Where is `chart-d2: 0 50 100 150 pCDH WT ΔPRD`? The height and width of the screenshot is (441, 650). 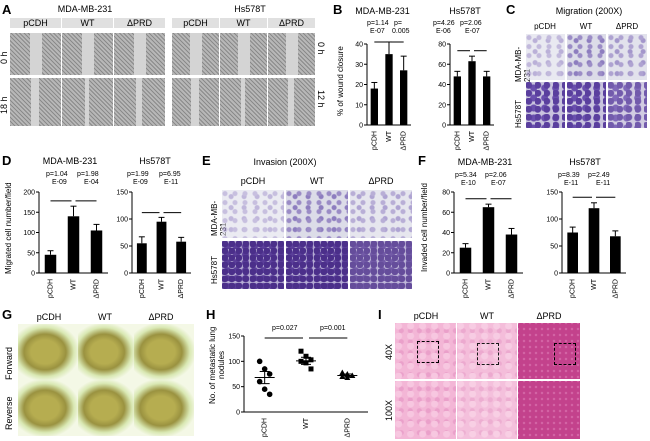
chart-d2: 0 50 100 150 pCDH WT ΔPRD is located at coordinates (153, 244).